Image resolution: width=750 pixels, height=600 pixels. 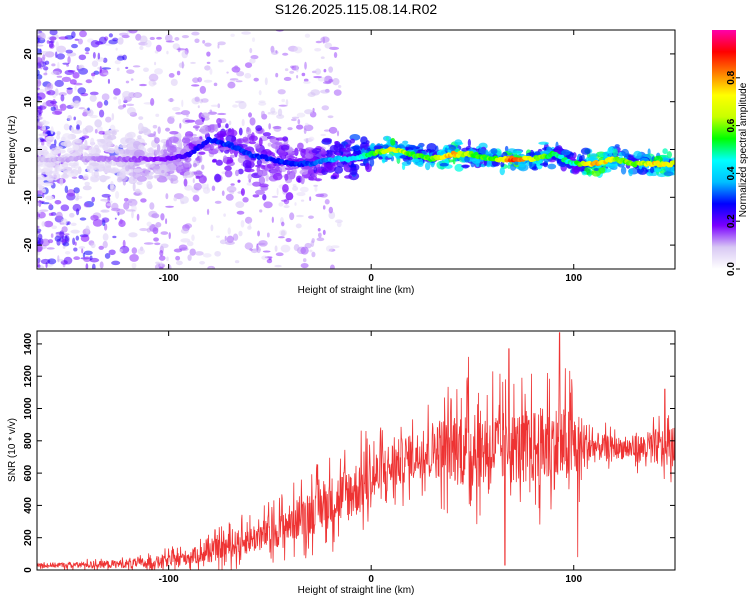 I want to click on snr-xlabel: Height of straight line (km), so click(x=356, y=590).